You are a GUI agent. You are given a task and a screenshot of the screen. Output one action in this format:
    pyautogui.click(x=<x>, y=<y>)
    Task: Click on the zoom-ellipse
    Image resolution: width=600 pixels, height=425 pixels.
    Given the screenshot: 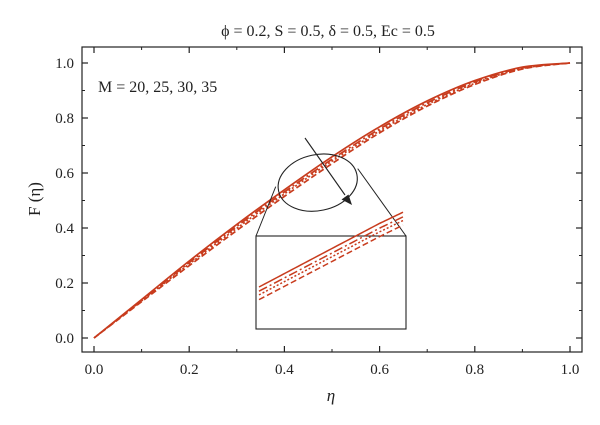 What is the action you would take?
    pyautogui.click(x=317, y=182)
    